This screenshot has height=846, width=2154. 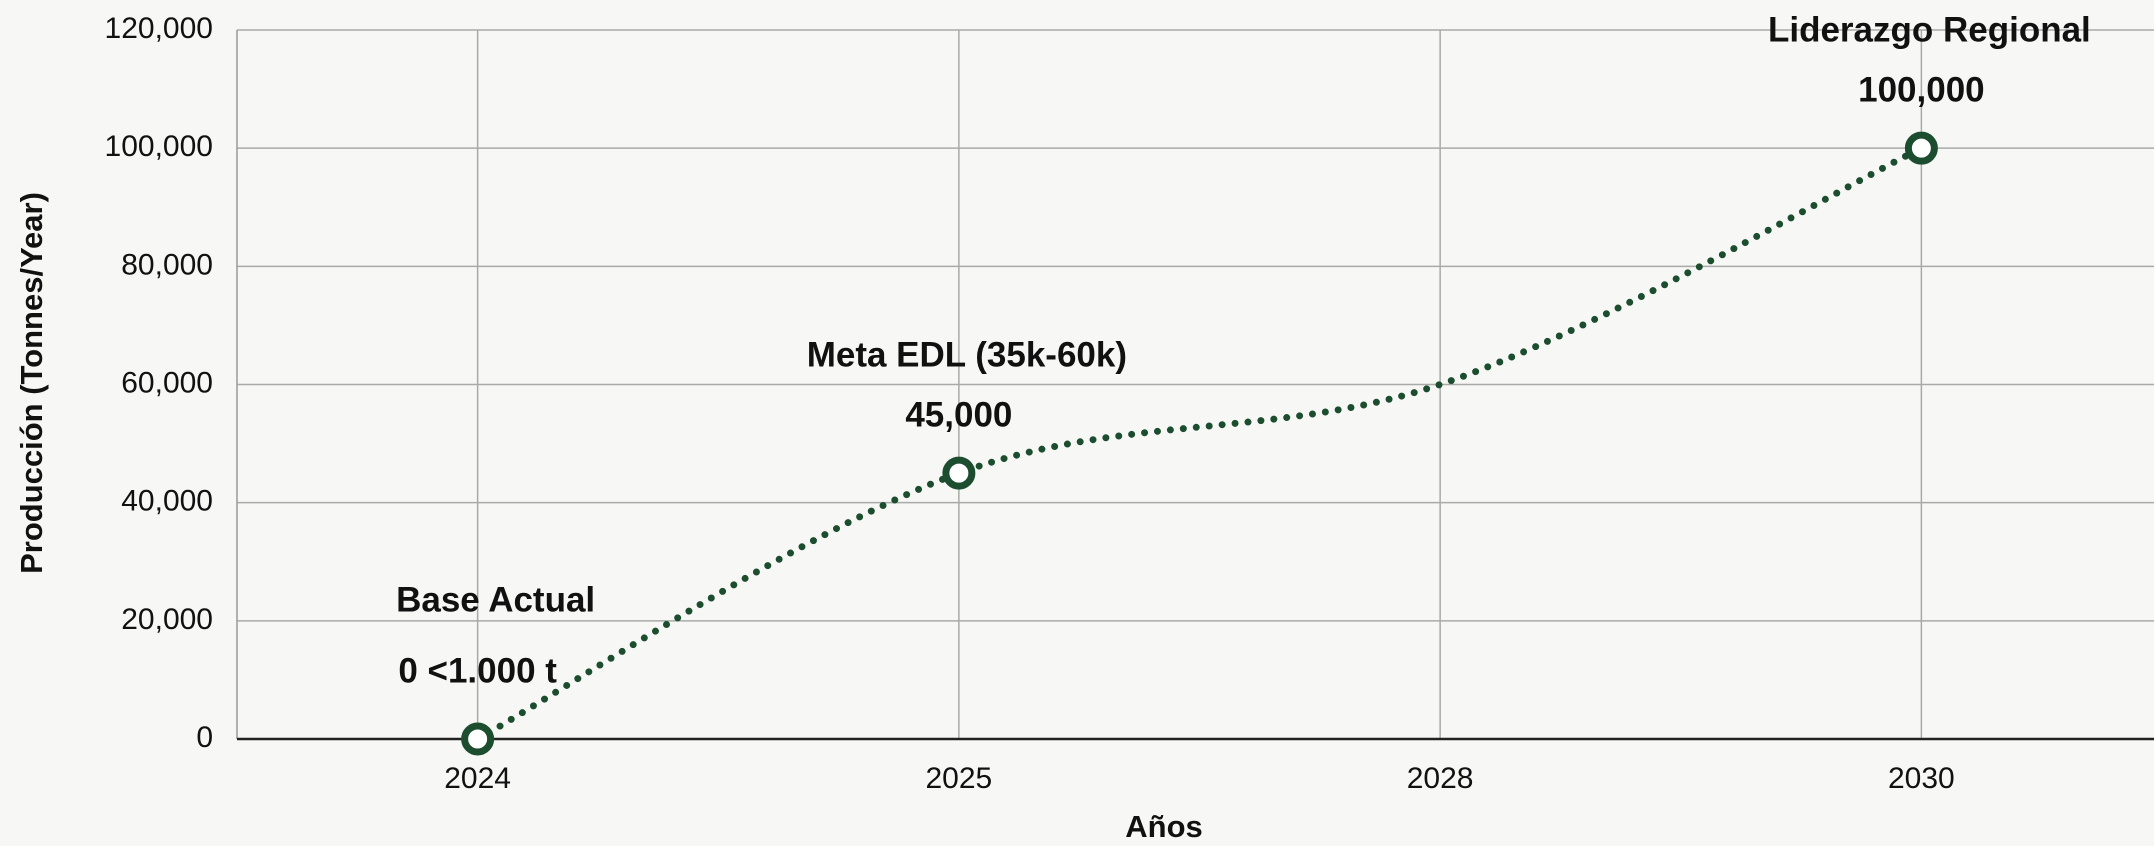 What do you see at coordinates (495, 599) in the screenshot?
I see `point-title: Base Actual` at bounding box center [495, 599].